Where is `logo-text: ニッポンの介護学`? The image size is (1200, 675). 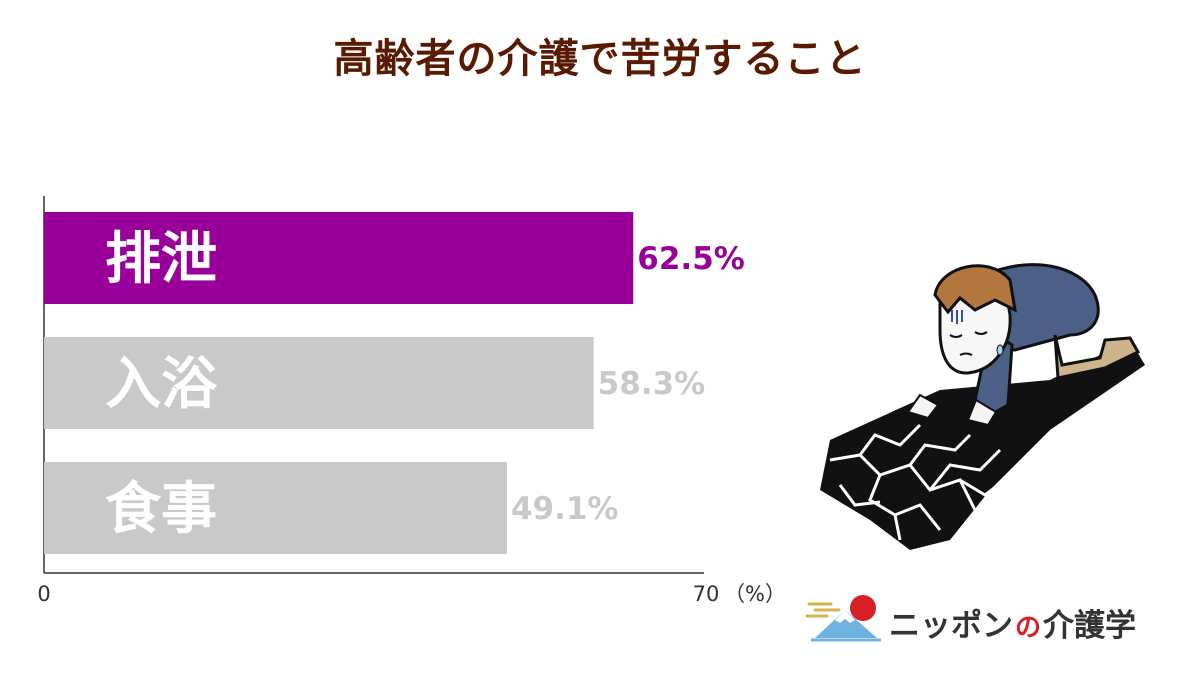 logo-text: ニッポンの介護学 is located at coordinates (1012, 622).